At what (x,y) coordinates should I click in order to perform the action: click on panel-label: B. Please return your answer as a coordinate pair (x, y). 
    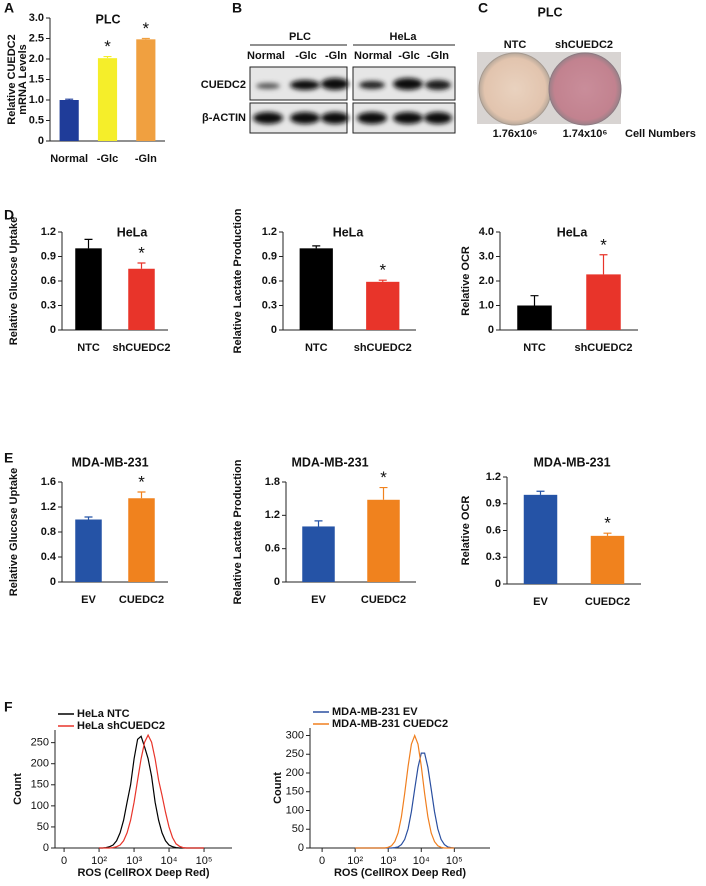
    Looking at the image, I should click on (237, 8).